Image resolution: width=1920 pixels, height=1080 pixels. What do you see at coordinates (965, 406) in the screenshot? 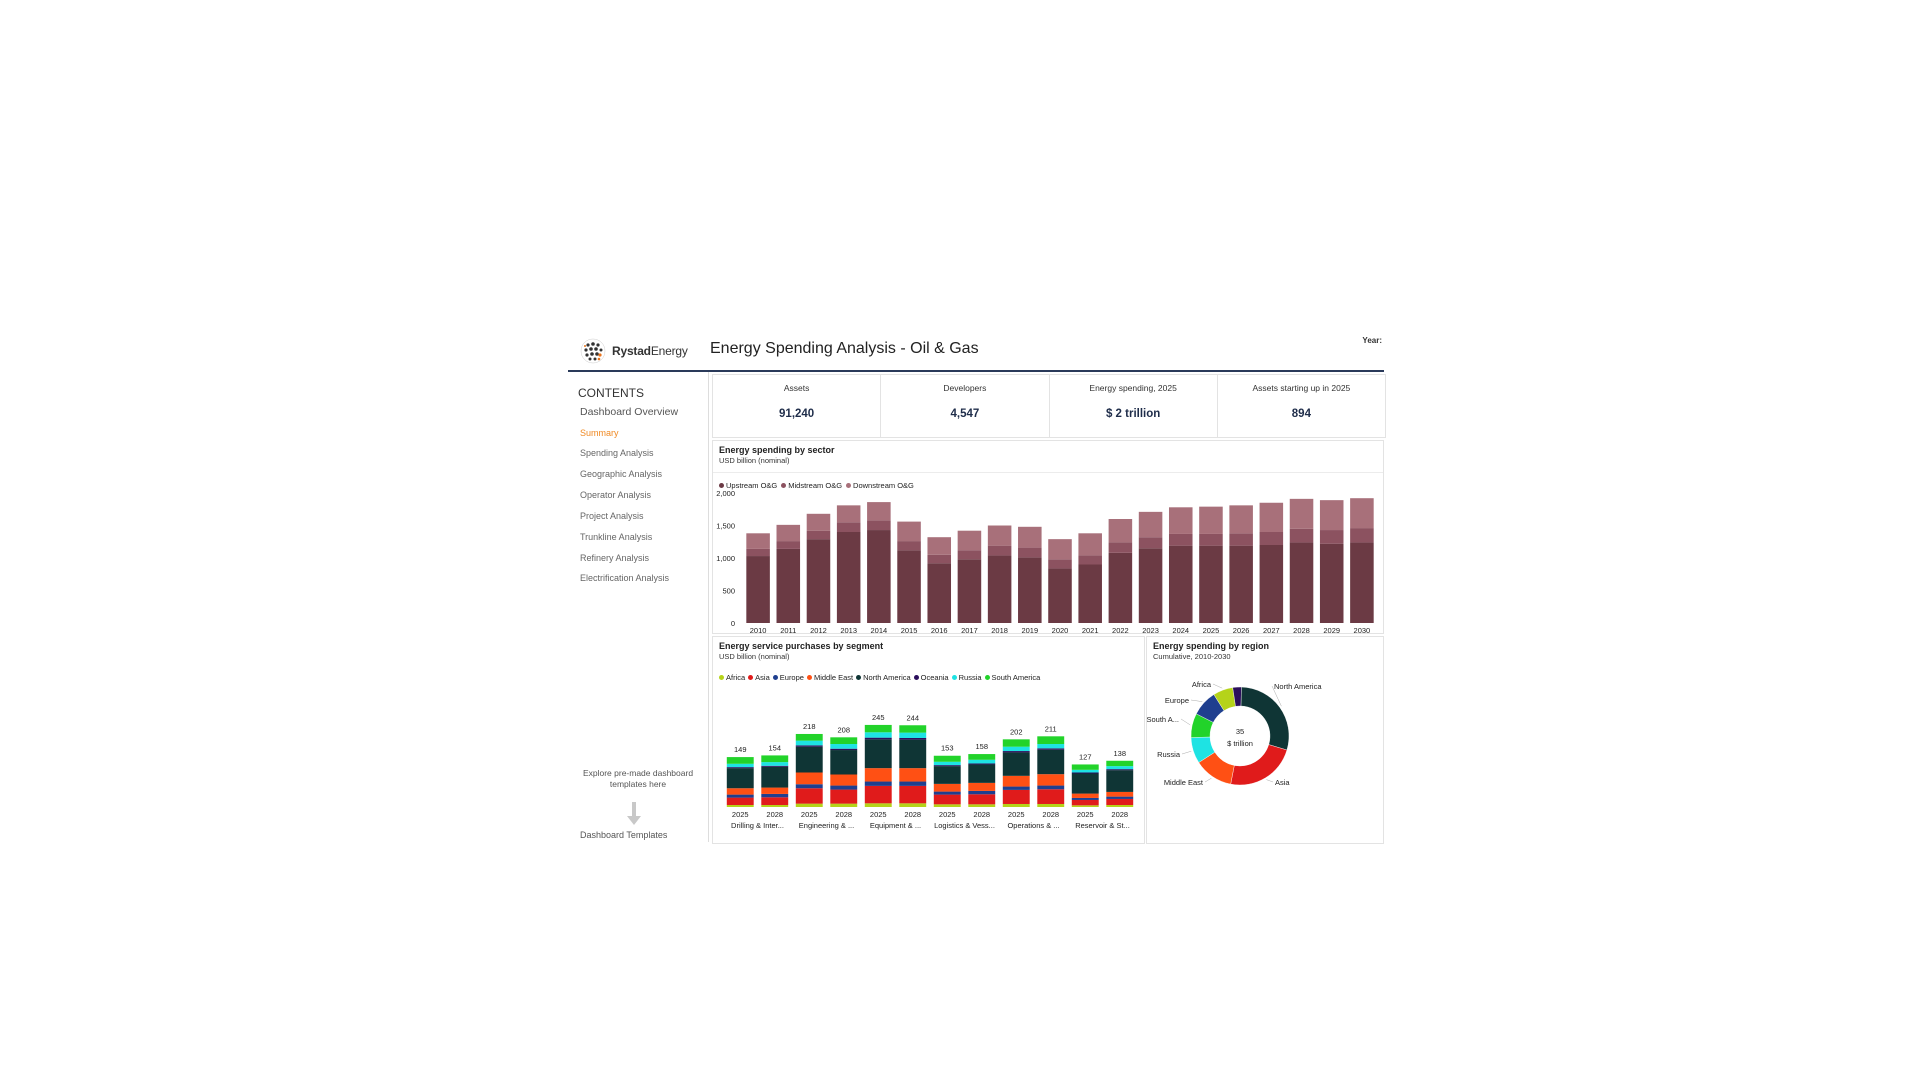
I see `kpi-card-developers: Developers 4,547` at bounding box center [965, 406].